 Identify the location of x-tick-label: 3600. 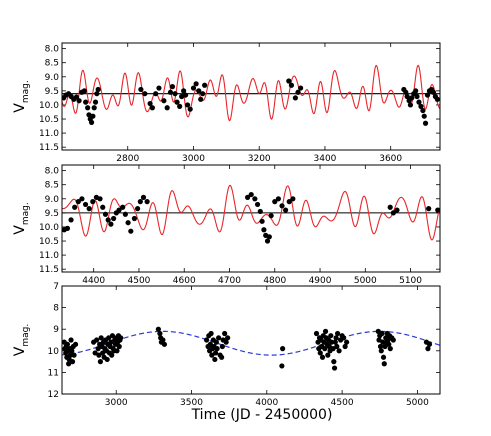
(390, 159).